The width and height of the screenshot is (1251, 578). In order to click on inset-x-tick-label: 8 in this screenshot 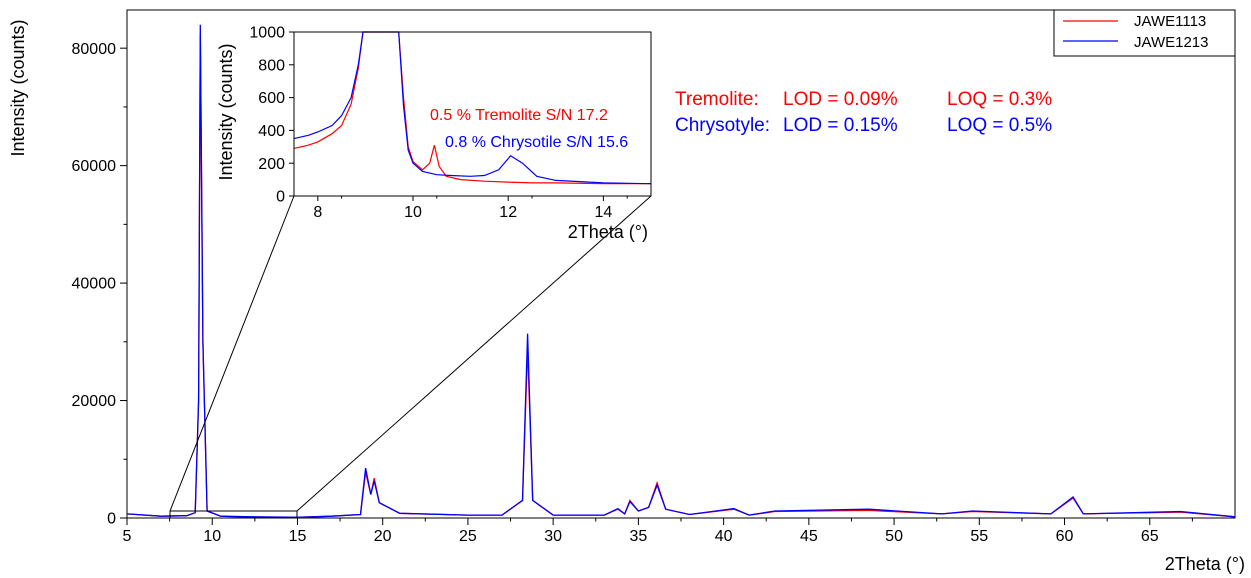, I will do `click(317, 212)`.